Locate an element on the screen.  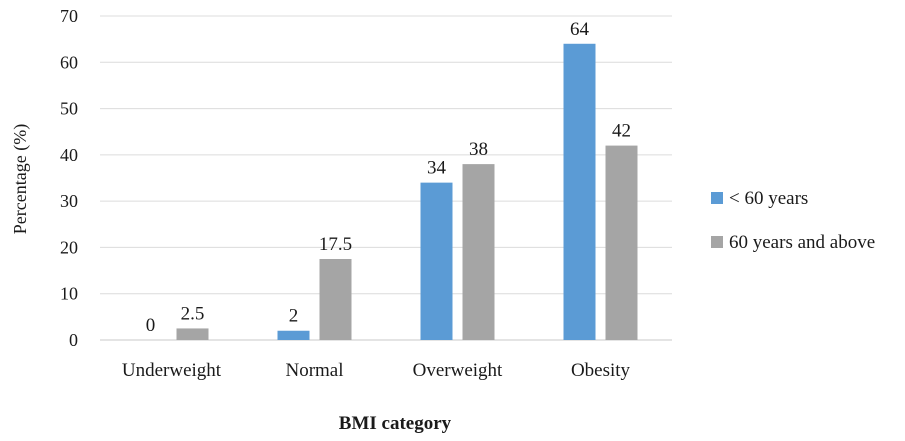
data-label: 2 is located at coordinates (294, 316).